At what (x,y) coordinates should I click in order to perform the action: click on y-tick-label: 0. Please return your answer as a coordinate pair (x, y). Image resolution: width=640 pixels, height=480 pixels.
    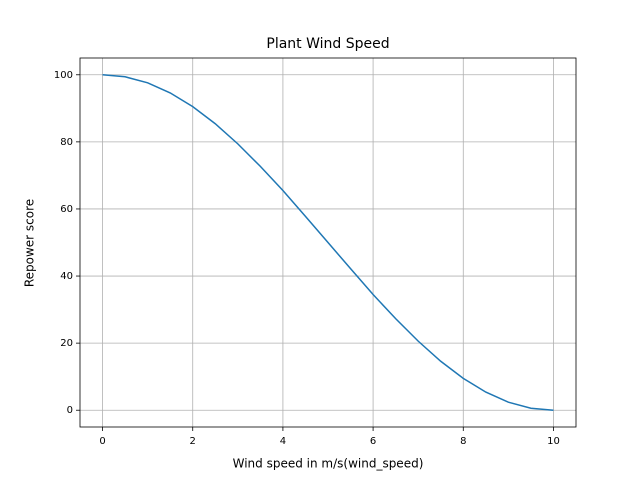
    Looking at the image, I should click on (70, 410).